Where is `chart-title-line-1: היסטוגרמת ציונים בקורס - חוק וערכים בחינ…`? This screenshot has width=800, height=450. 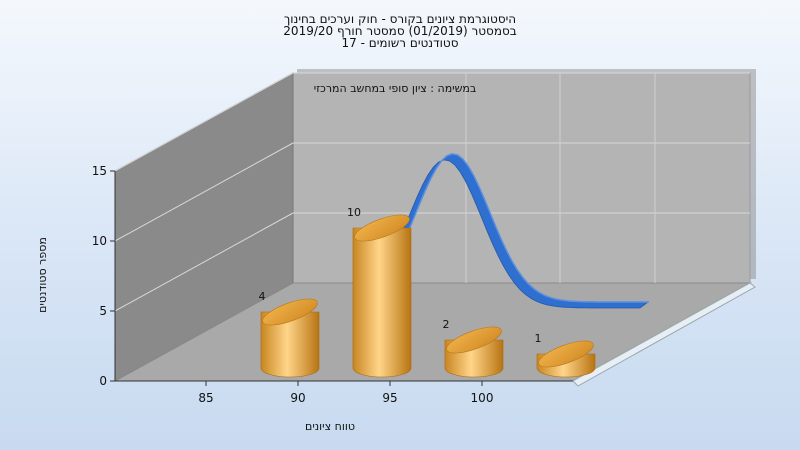 chart-title-line-1: היסטוגרמת ציונים בקורס - חוק וערכים בחינ… is located at coordinates (400, 19).